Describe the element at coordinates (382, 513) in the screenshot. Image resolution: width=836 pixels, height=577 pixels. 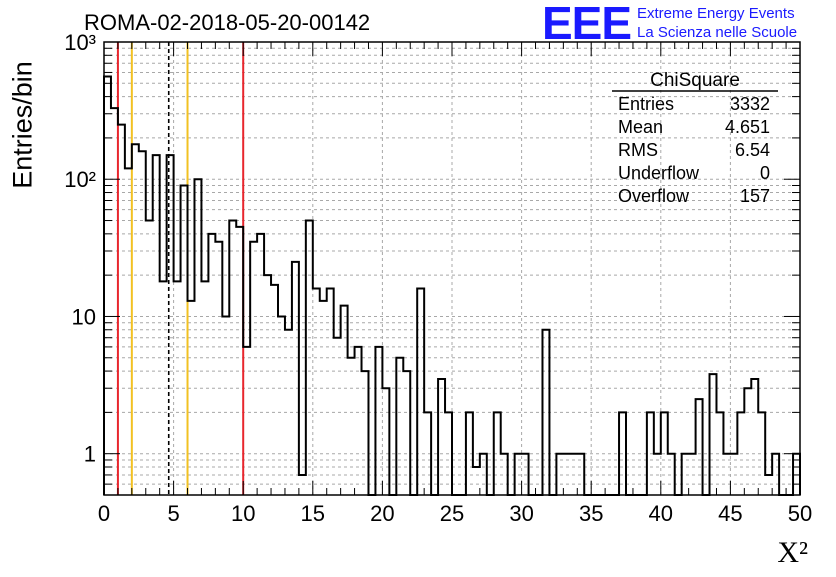
I see `x-tick-label: 20` at that location.